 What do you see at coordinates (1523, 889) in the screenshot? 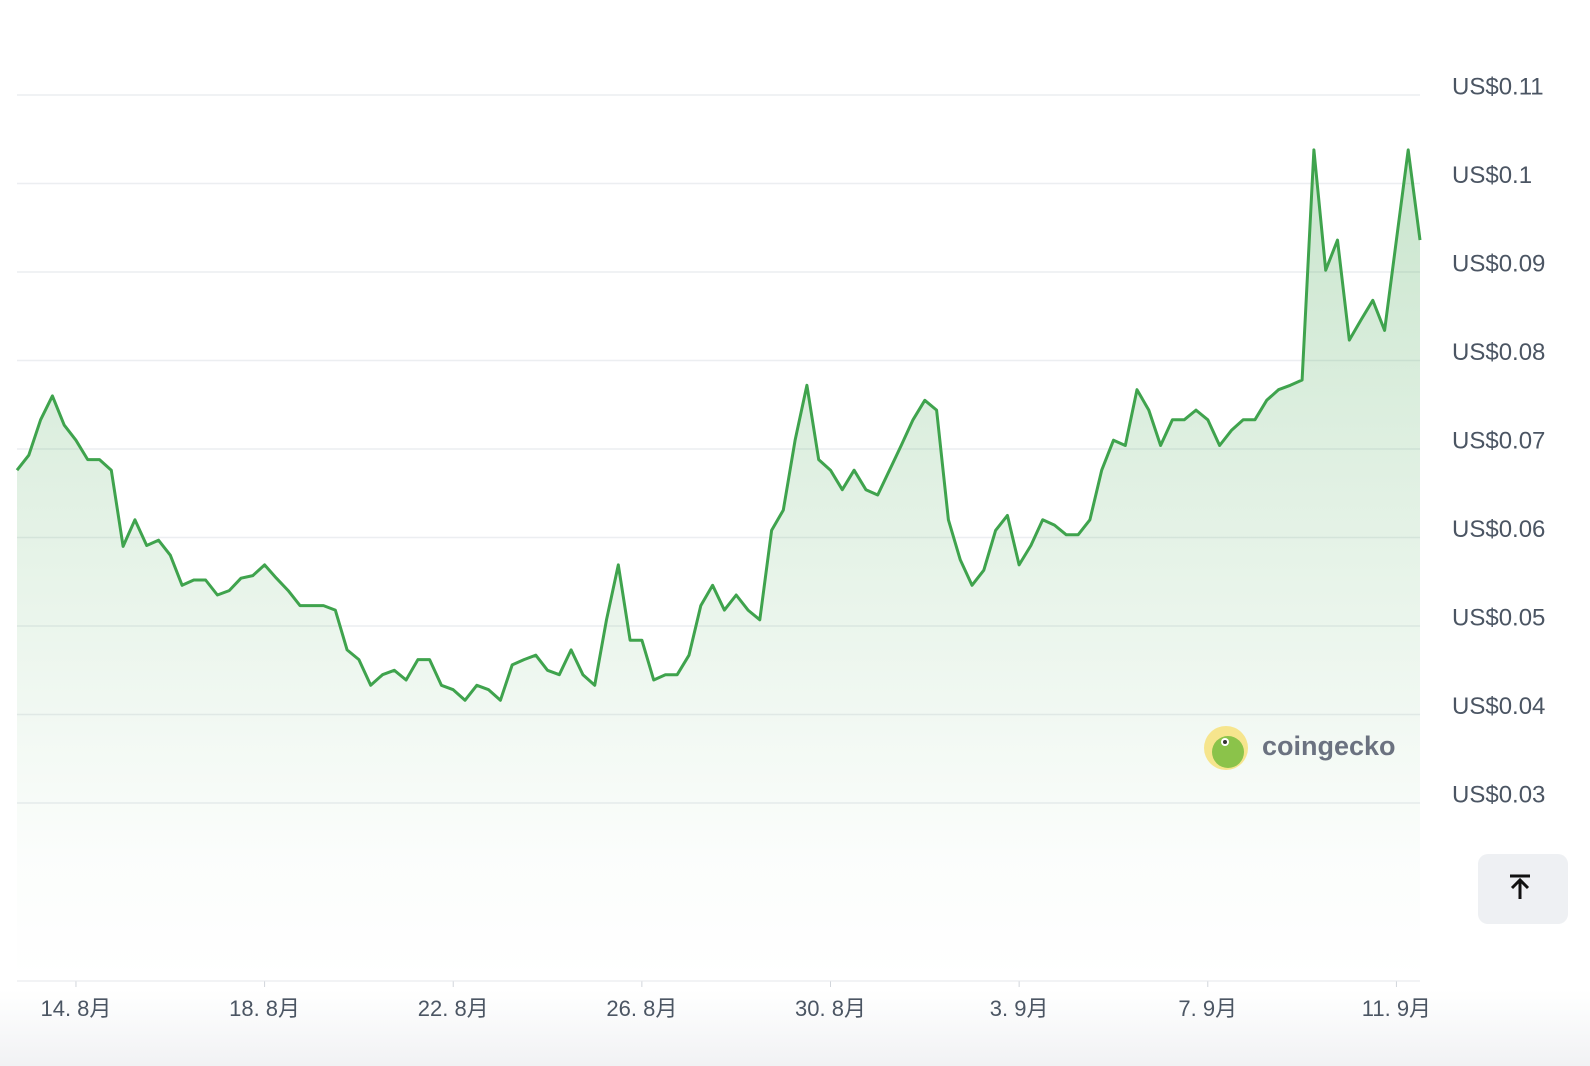
I see `scroll-top-button` at bounding box center [1523, 889].